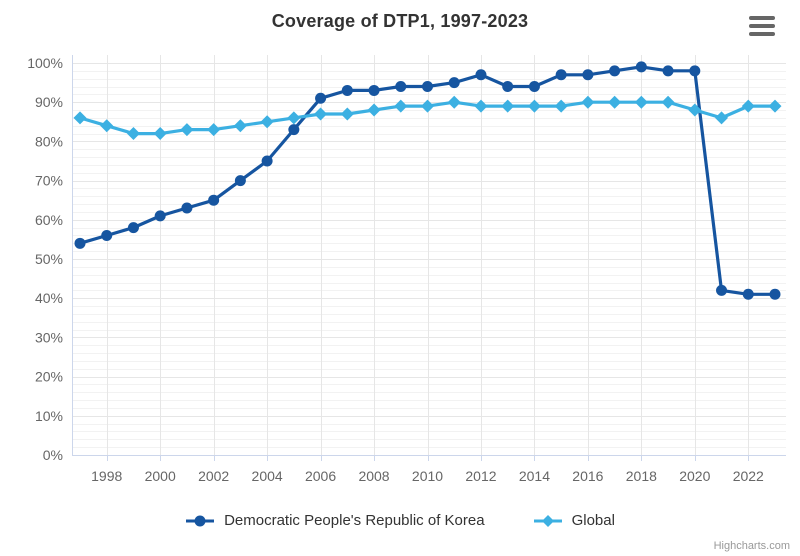 The height and width of the screenshot is (556, 800). What do you see at coordinates (106, 476) in the screenshot?
I see `x-axis-label: 1998` at bounding box center [106, 476].